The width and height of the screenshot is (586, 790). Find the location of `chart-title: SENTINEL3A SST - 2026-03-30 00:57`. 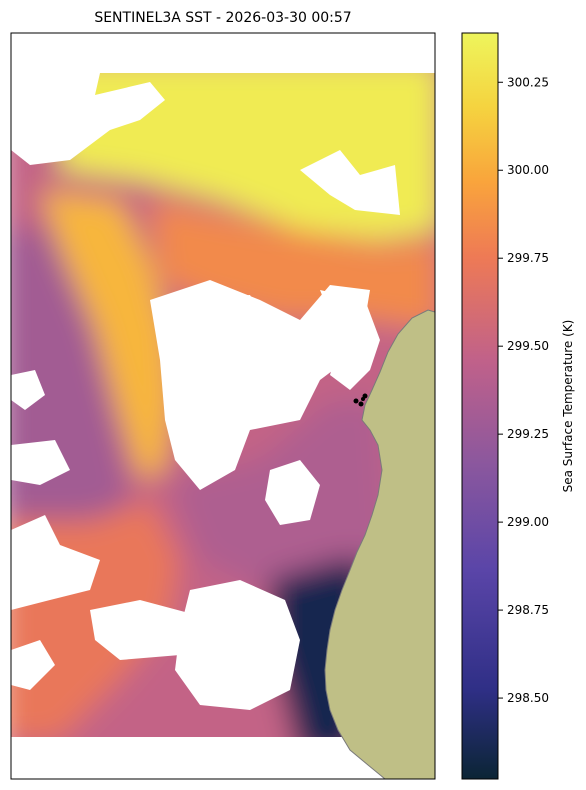

chart-title: SENTINEL3A SST - 2026-03-30 00:57 is located at coordinates (222, 18).